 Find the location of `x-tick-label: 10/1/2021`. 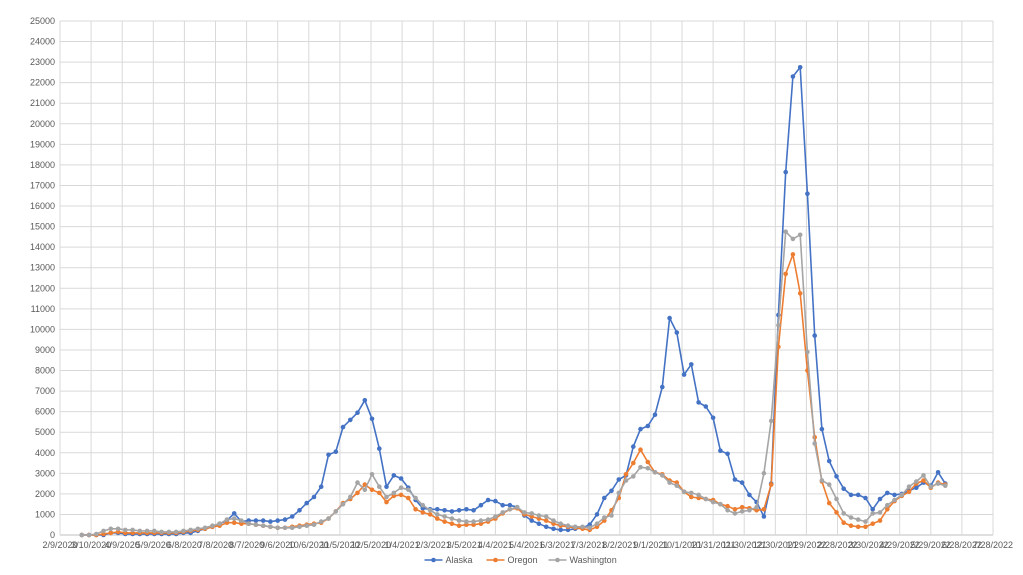

x-tick-label: 10/1/2021 is located at coordinates (682, 545).